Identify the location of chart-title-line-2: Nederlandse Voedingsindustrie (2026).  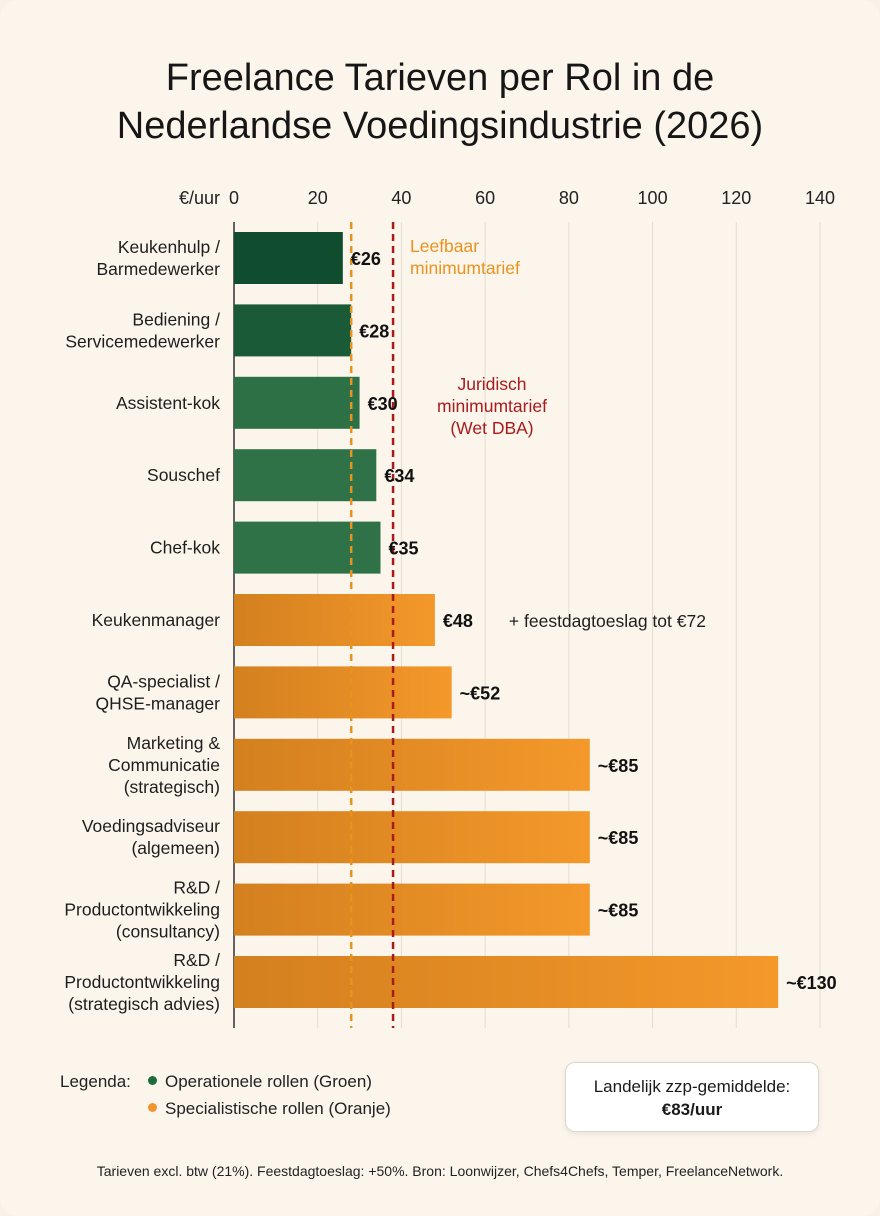
(440, 126).